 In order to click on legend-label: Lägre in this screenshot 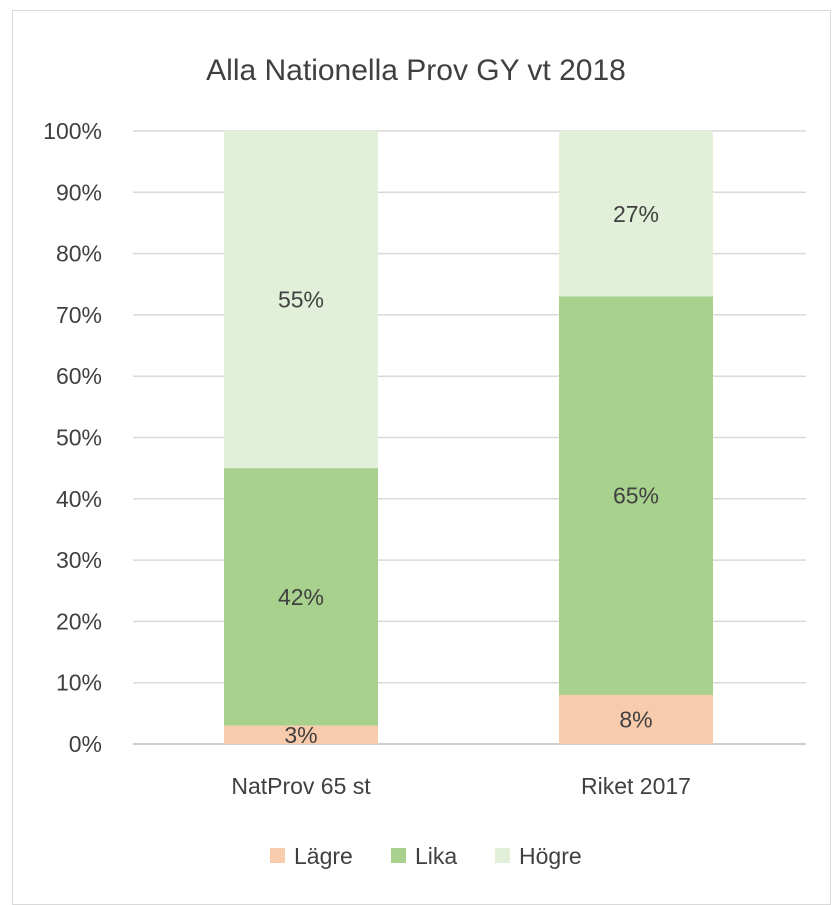, I will do `click(323, 856)`.